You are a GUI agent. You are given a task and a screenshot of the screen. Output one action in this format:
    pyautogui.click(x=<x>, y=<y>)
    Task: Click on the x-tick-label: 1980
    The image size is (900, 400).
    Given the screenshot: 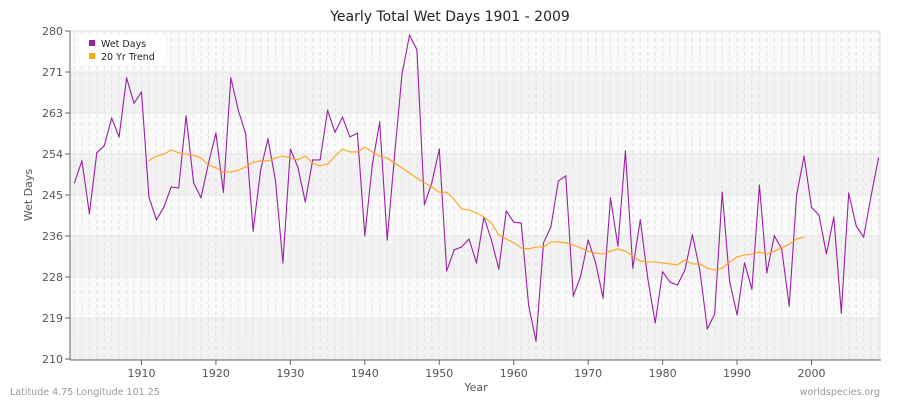 What is the action you would take?
    pyautogui.click(x=663, y=373)
    